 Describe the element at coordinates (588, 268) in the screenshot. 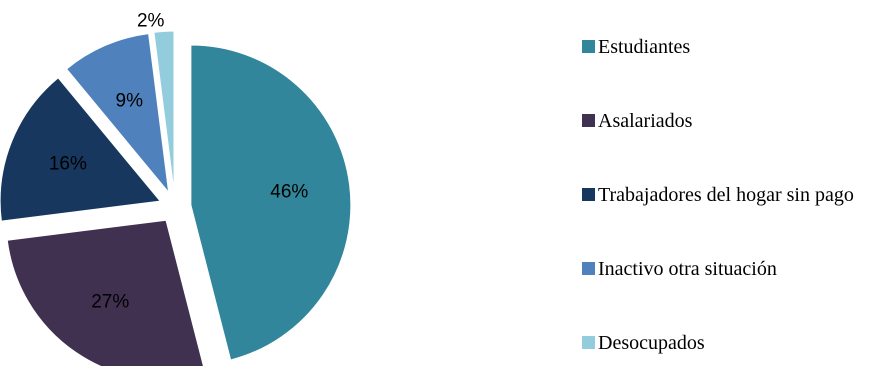

I see `legend-swatch-inactivo` at that location.